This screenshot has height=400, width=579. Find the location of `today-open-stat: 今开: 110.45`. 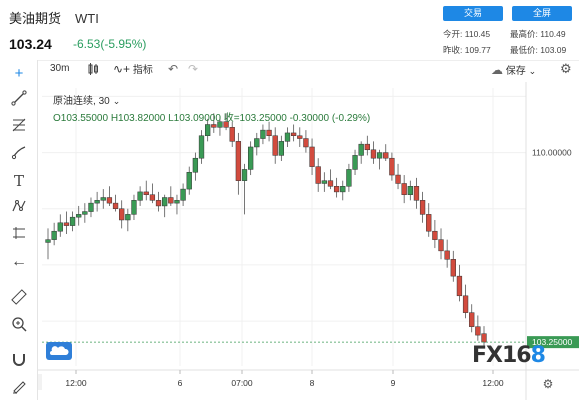

today-open-stat: 今开: 110.45 is located at coordinates (467, 34).